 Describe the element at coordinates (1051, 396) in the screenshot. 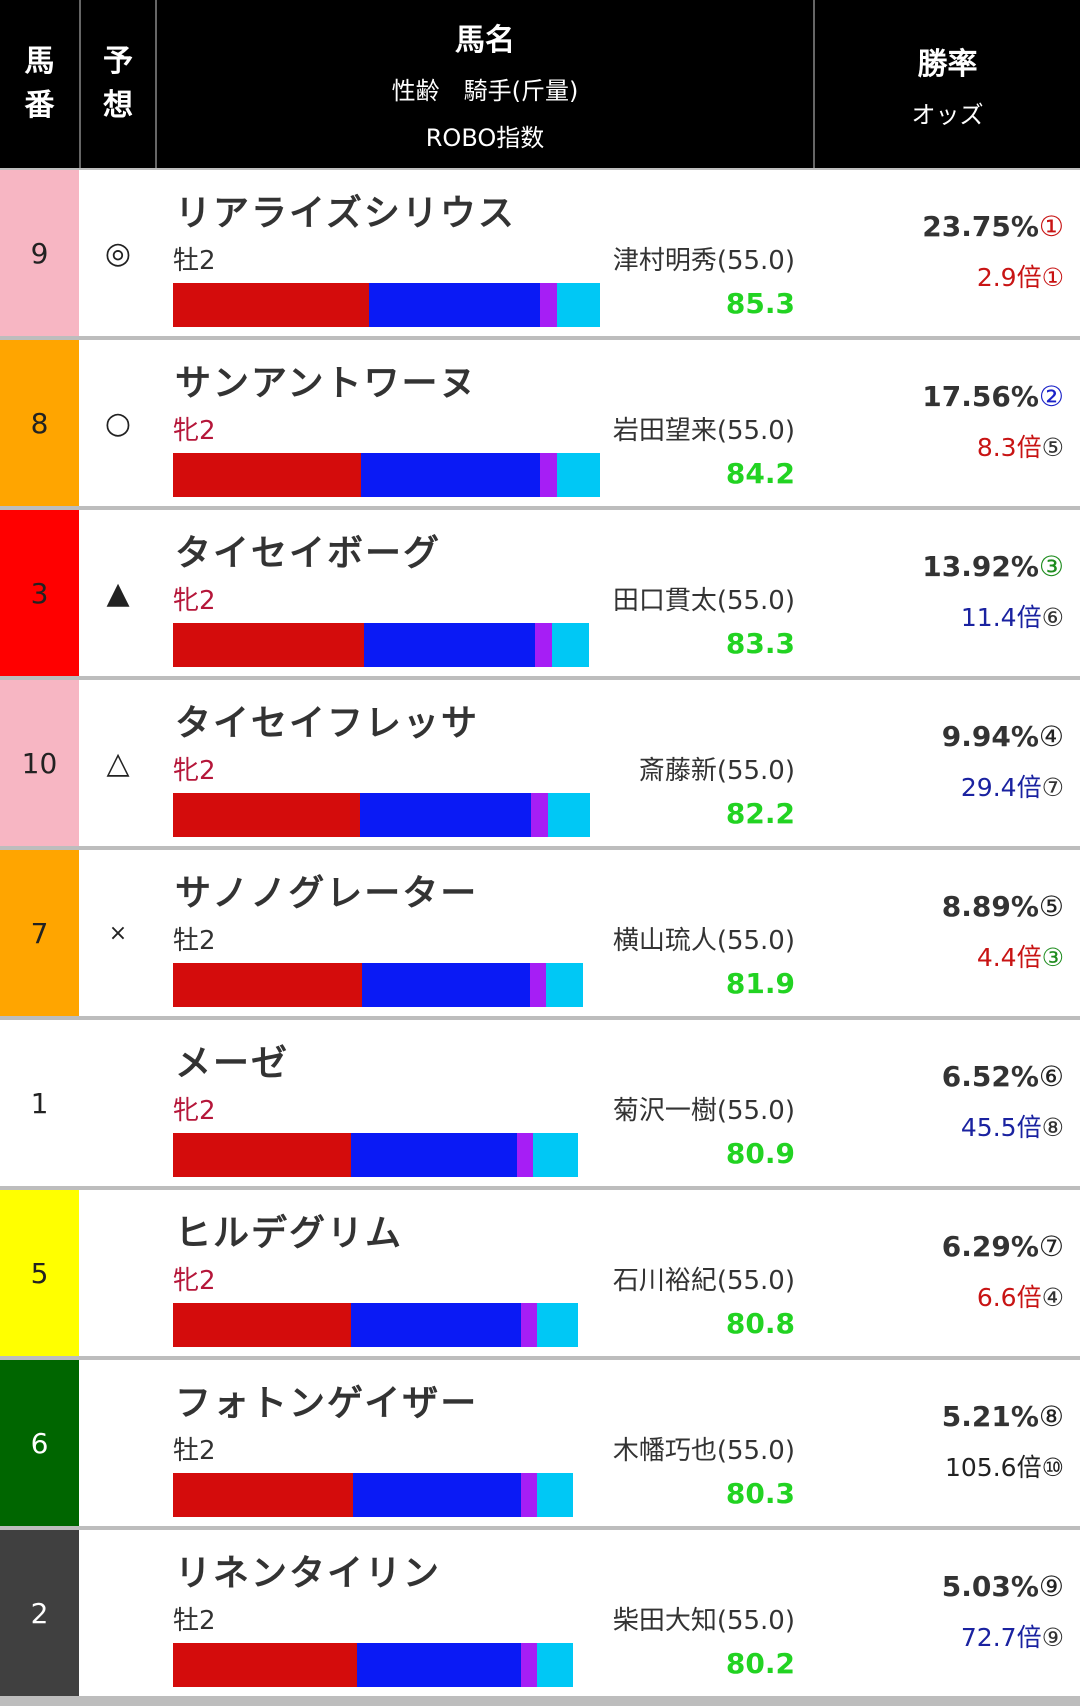

I see `win-rate-rank: ②` at that location.